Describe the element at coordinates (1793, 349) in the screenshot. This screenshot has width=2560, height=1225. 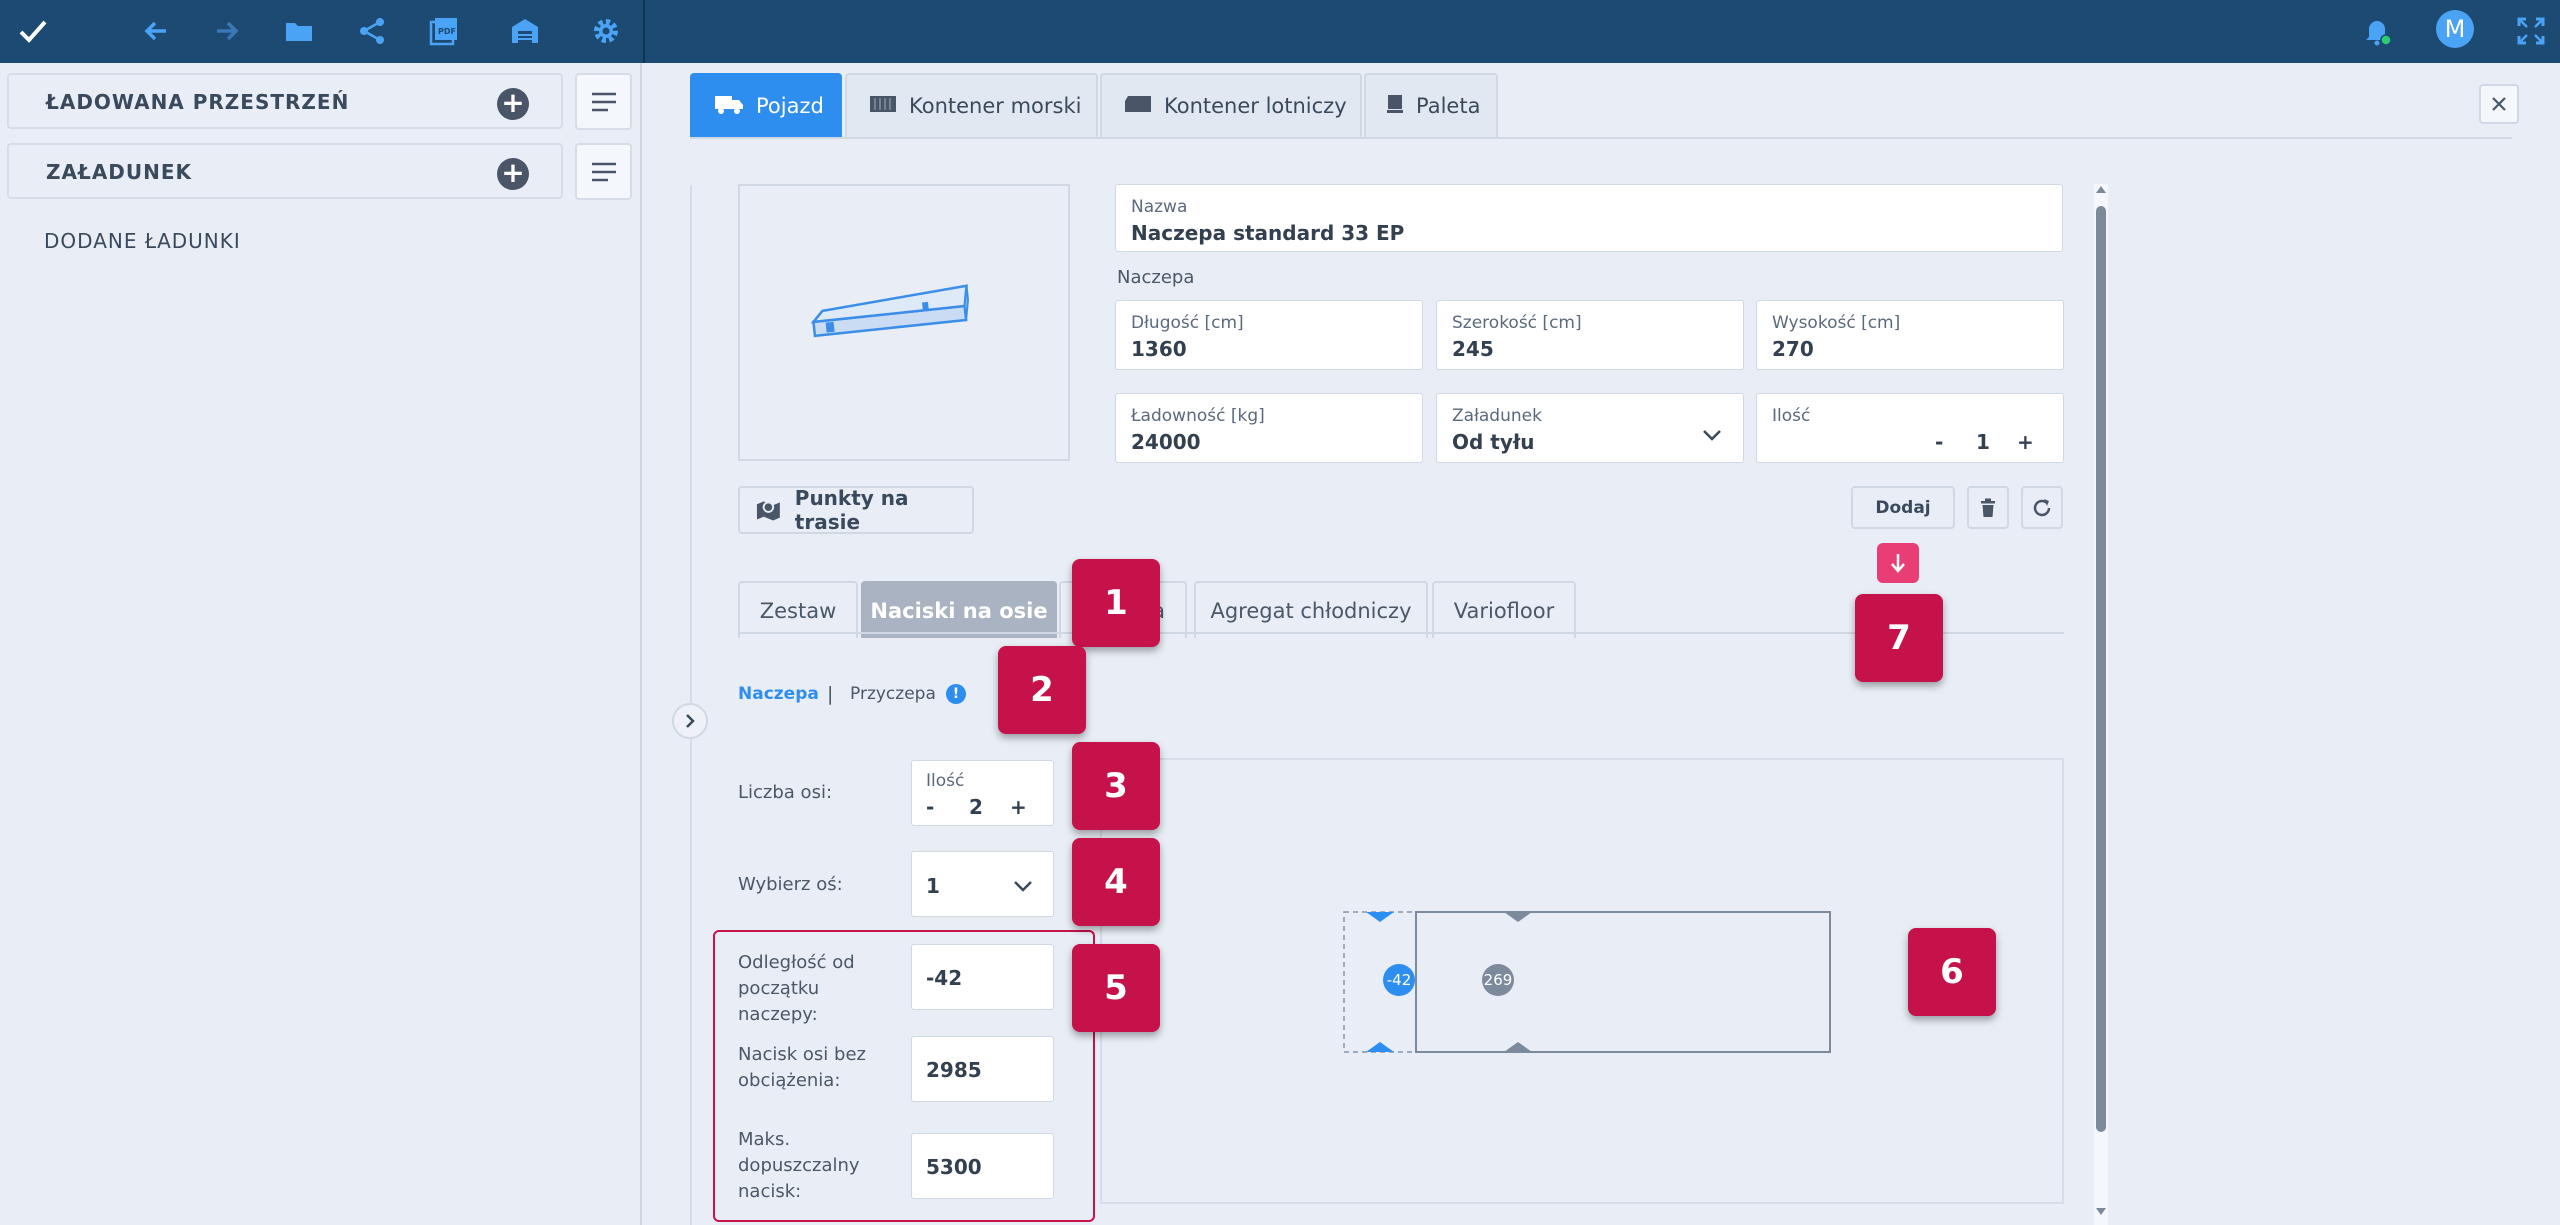
I see `height-value: 270` at that location.